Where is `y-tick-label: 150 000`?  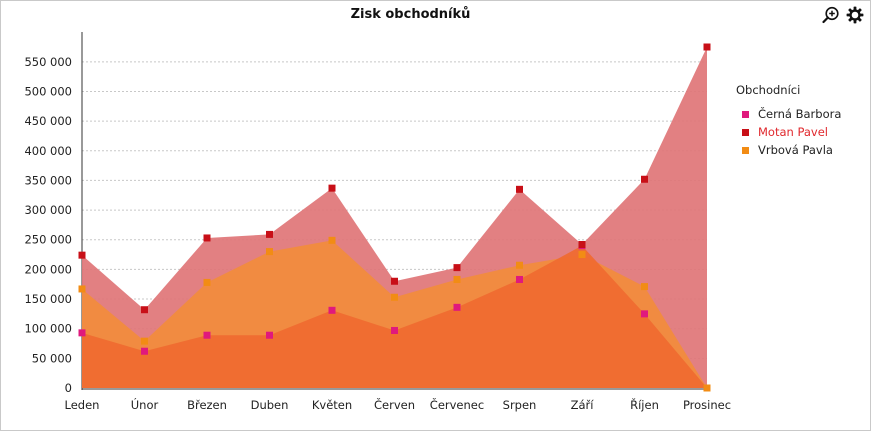 y-tick-label: 150 000 is located at coordinates (48, 299).